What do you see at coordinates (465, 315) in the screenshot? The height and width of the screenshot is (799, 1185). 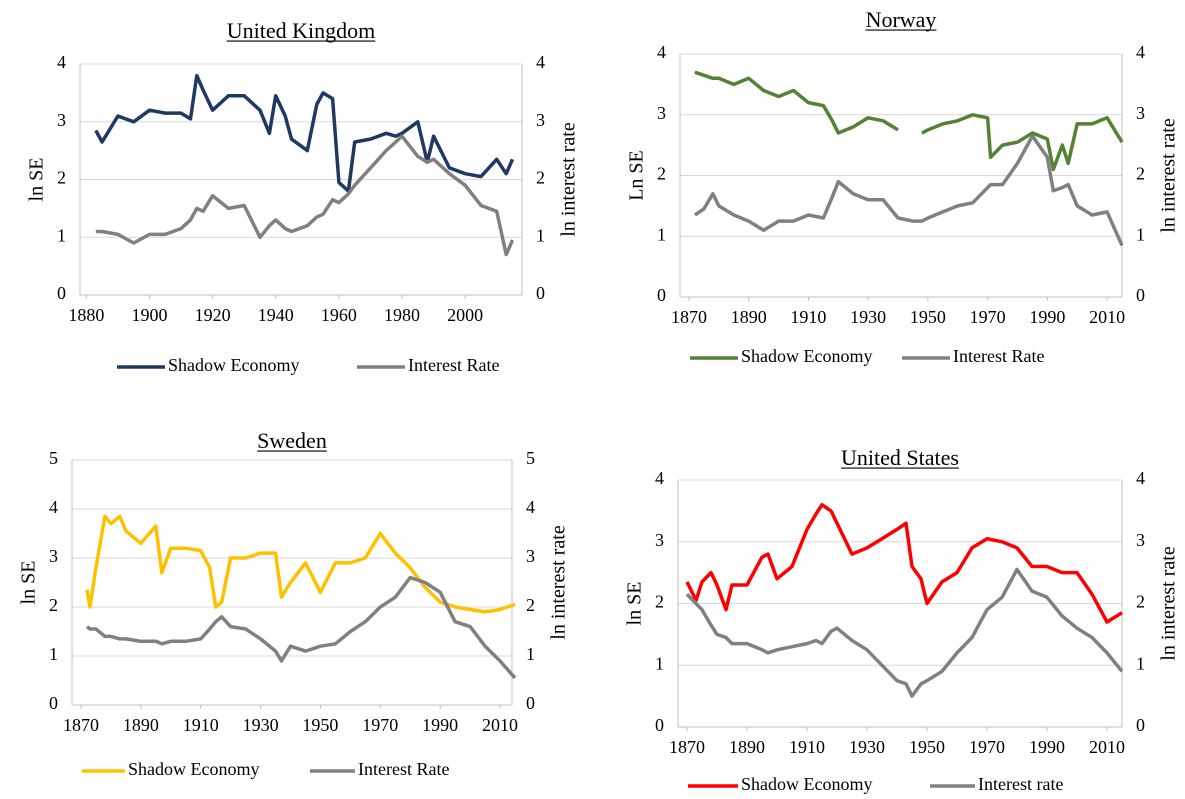 I see `x-tick-label: 2000` at bounding box center [465, 315].